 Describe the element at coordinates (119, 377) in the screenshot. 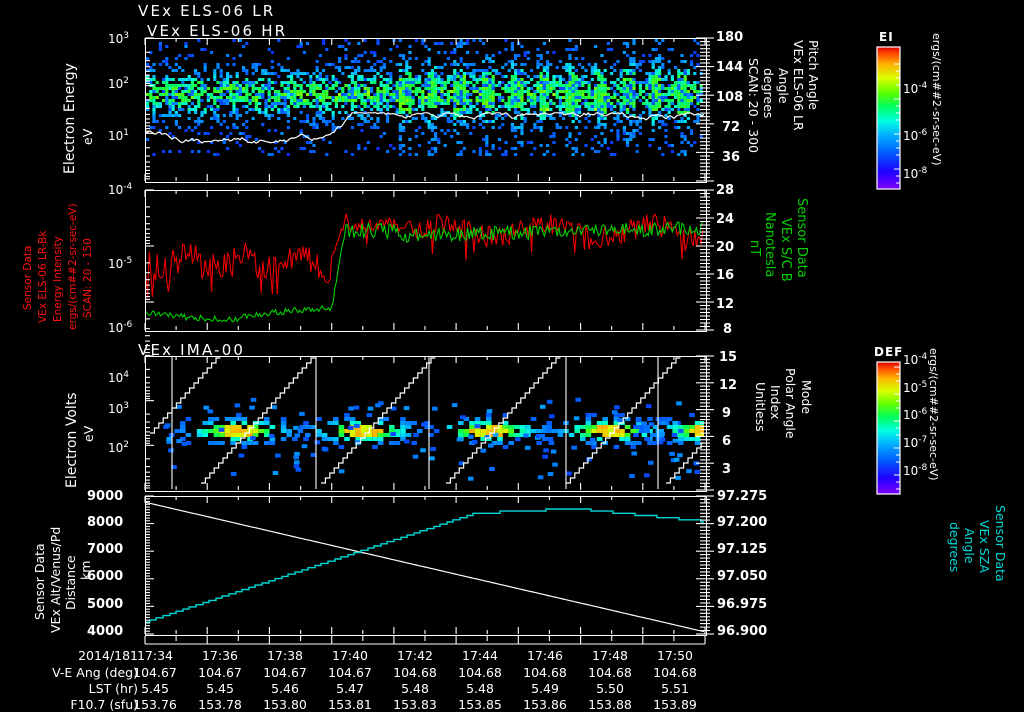

I see `panel3-ytick-0: 10⁴` at that location.